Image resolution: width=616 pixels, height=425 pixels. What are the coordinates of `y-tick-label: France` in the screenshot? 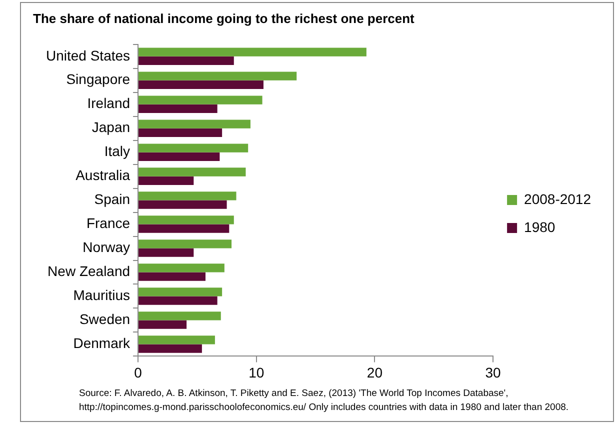 It's located at (108, 223).